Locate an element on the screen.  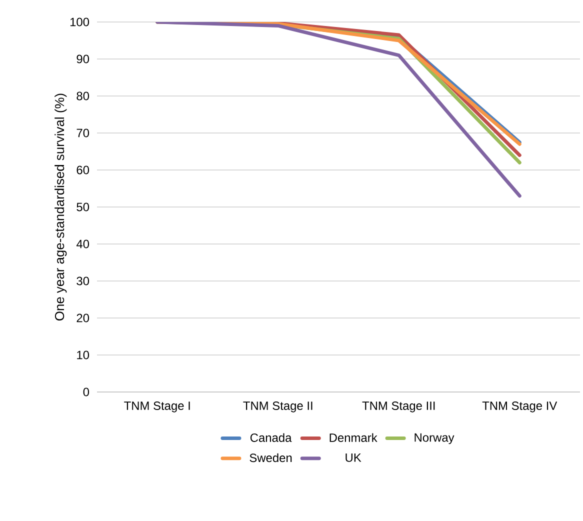
y-tick-label: 90 is located at coordinates (83, 59).